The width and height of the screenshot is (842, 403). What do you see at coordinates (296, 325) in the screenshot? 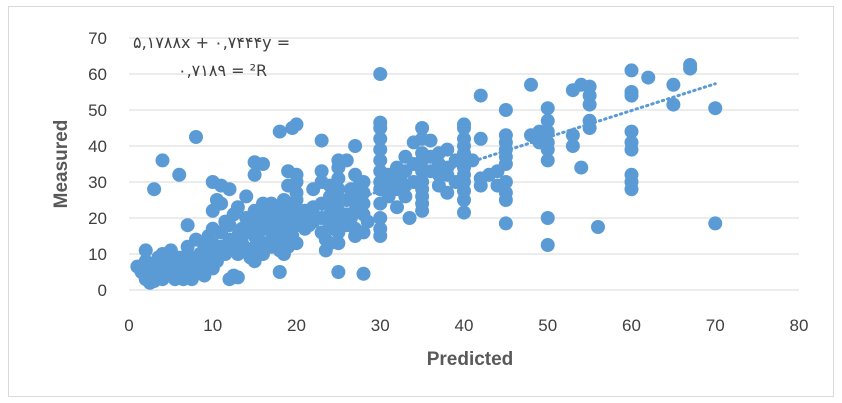
I see `x-tick-label: 20` at bounding box center [296, 325].